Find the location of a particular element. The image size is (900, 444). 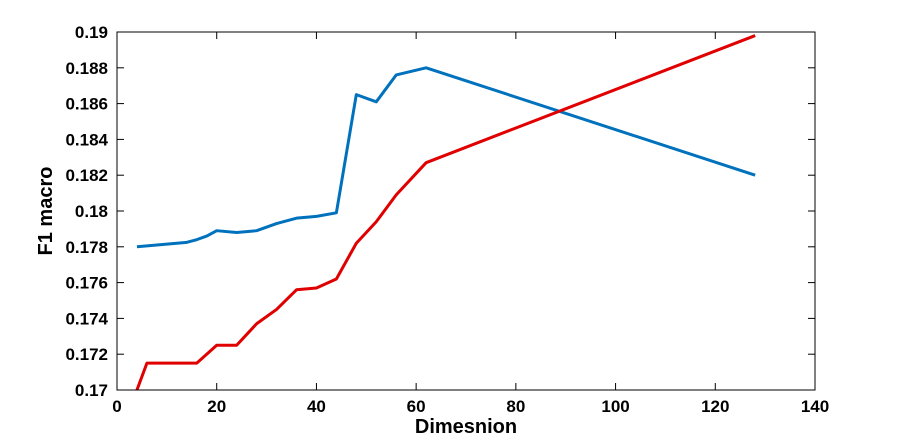

y-tick-label: 0.172 is located at coordinates (86, 354).